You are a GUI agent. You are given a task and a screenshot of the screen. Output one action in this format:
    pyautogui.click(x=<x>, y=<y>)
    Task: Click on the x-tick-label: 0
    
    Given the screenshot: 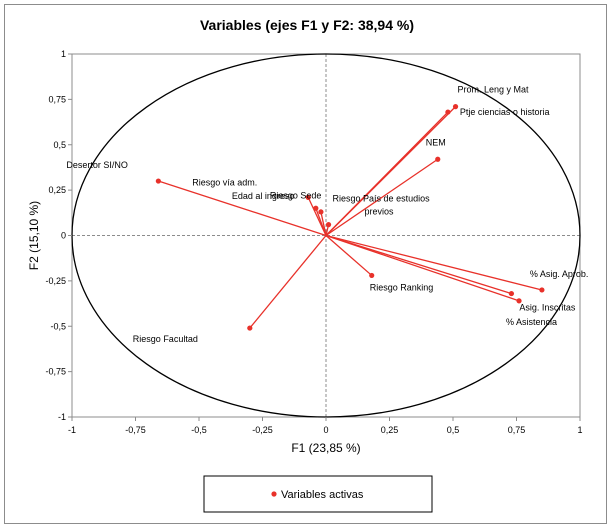 What is the action you would take?
    pyautogui.click(x=325, y=430)
    